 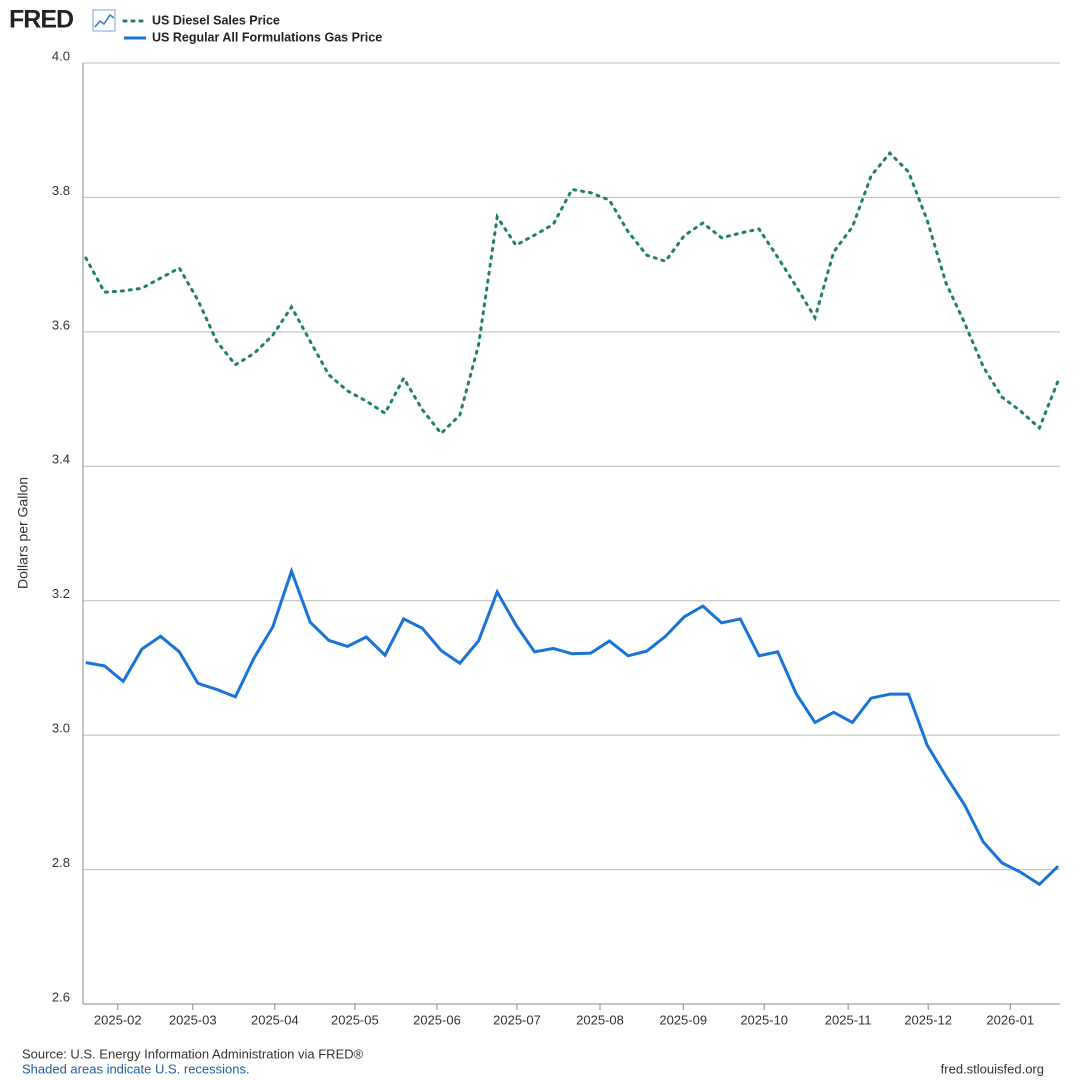 I want to click on y-tick-label: 3.4, so click(x=61, y=459).